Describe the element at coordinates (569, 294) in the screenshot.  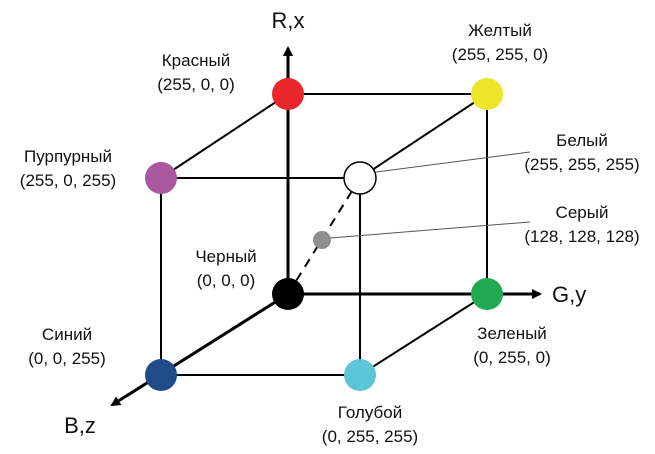
I see `g-axis-label: G,y` at that location.